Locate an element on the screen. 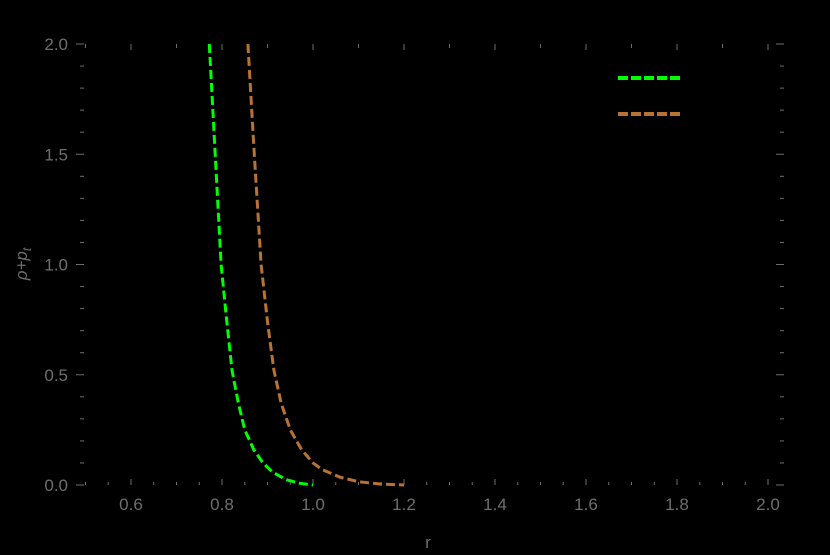 This screenshot has height=555, width=830. x-tick-label: 1.6 is located at coordinates (586, 504).